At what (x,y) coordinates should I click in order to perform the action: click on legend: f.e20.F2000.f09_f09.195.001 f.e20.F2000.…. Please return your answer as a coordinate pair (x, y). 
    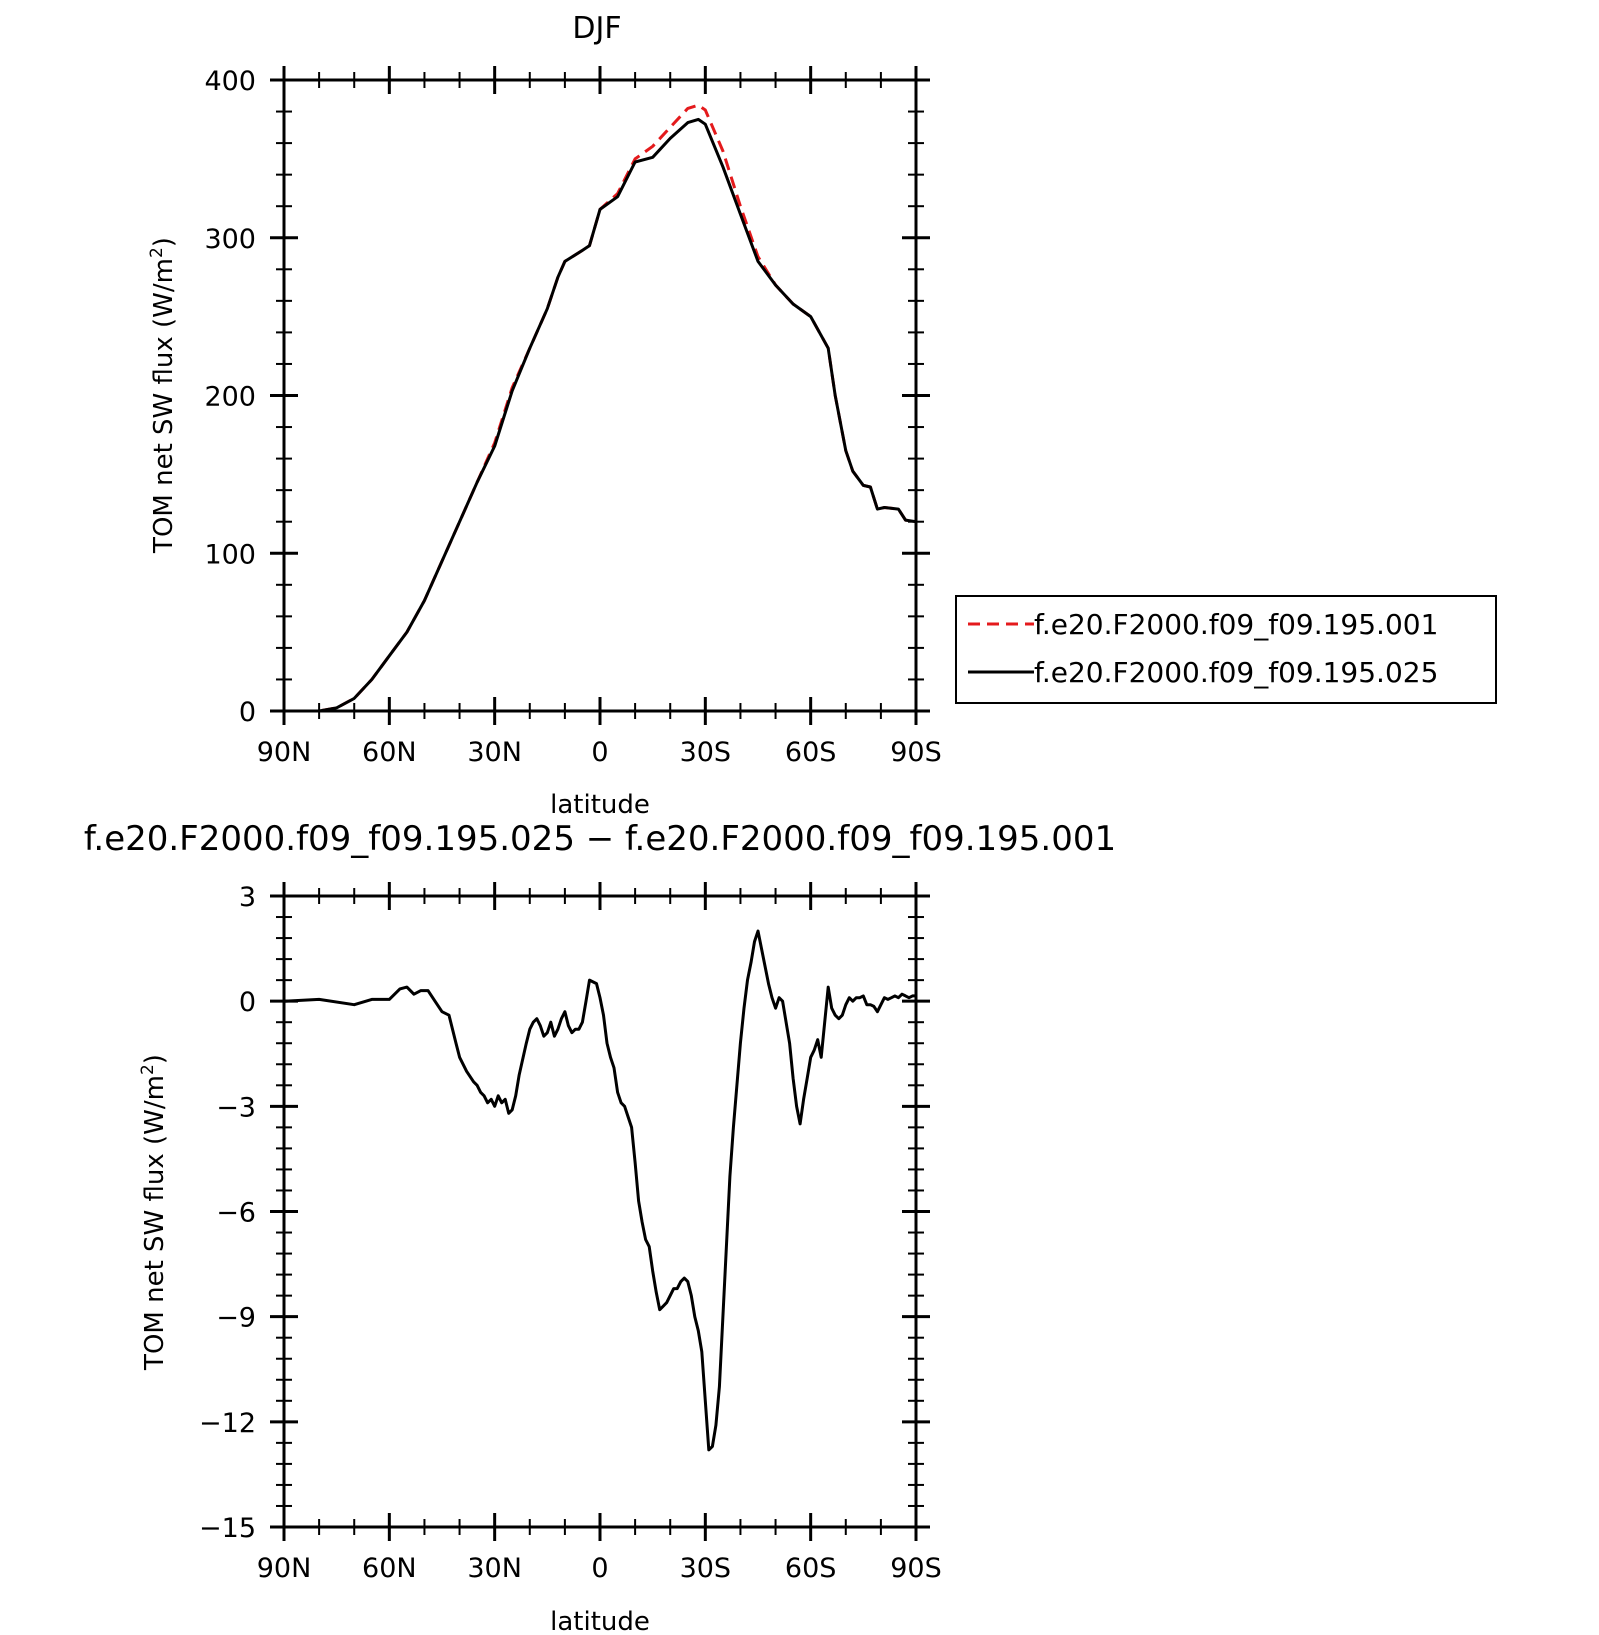
    Looking at the image, I should click on (1226, 649).